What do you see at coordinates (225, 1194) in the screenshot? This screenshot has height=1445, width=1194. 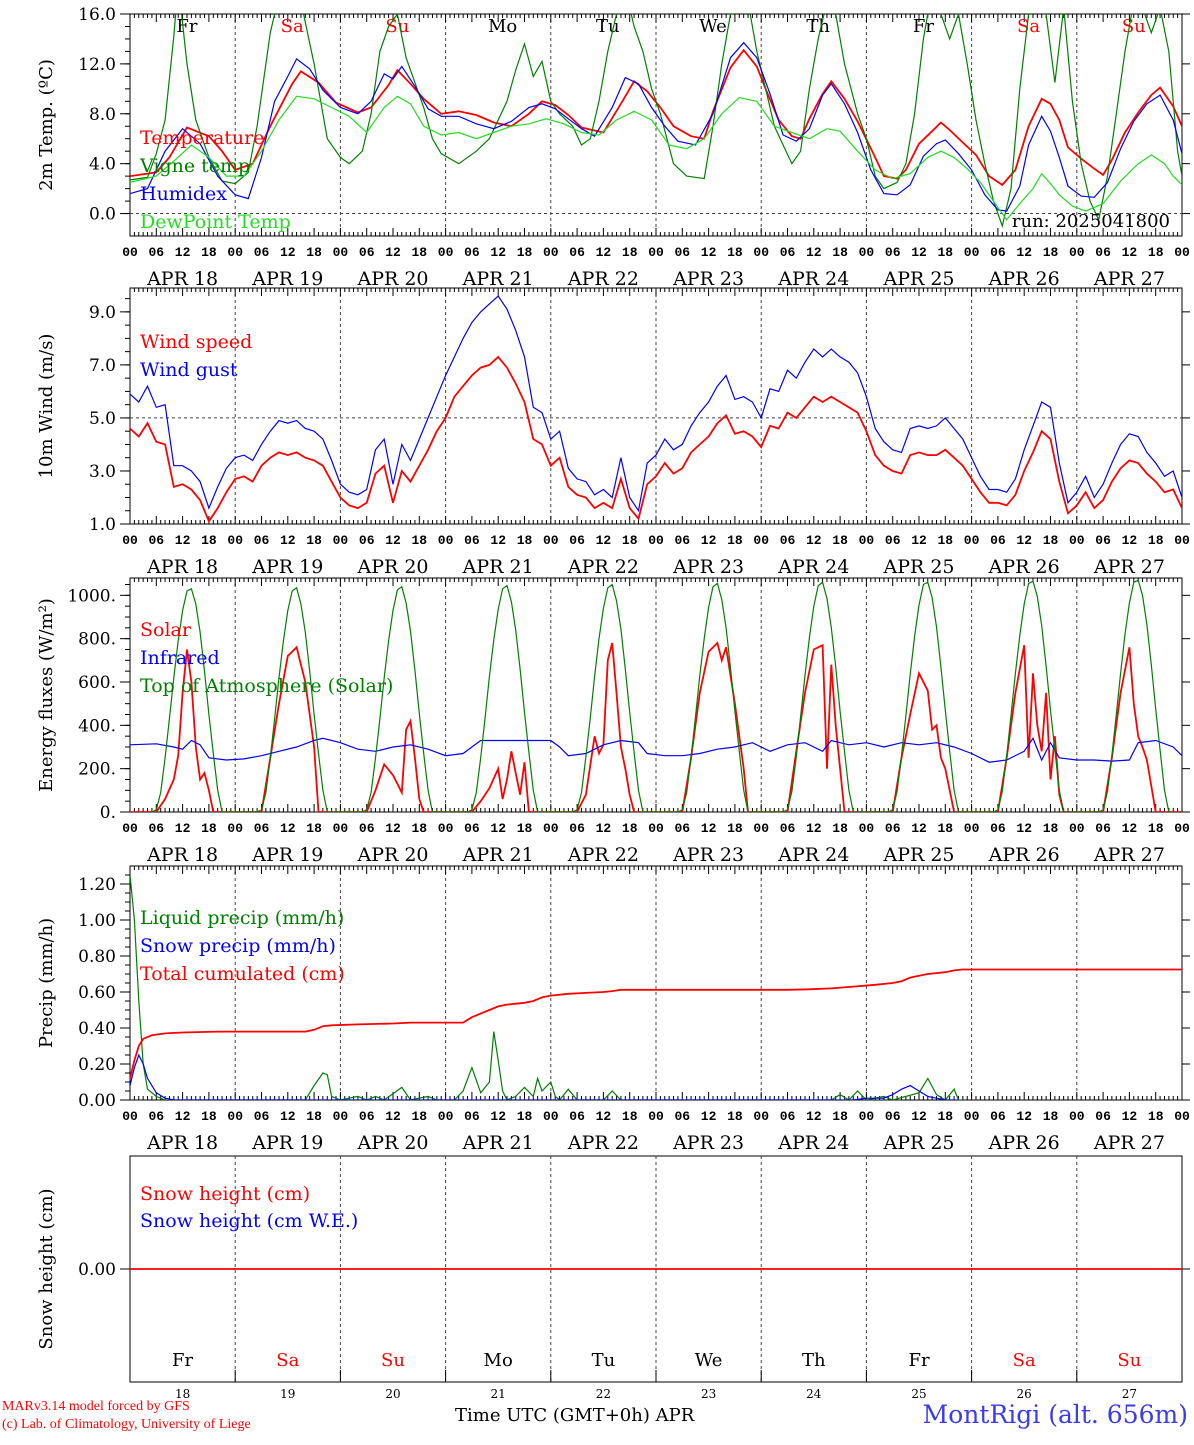 I see `legend-entry: Snow height (cm)` at bounding box center [225, 1194].